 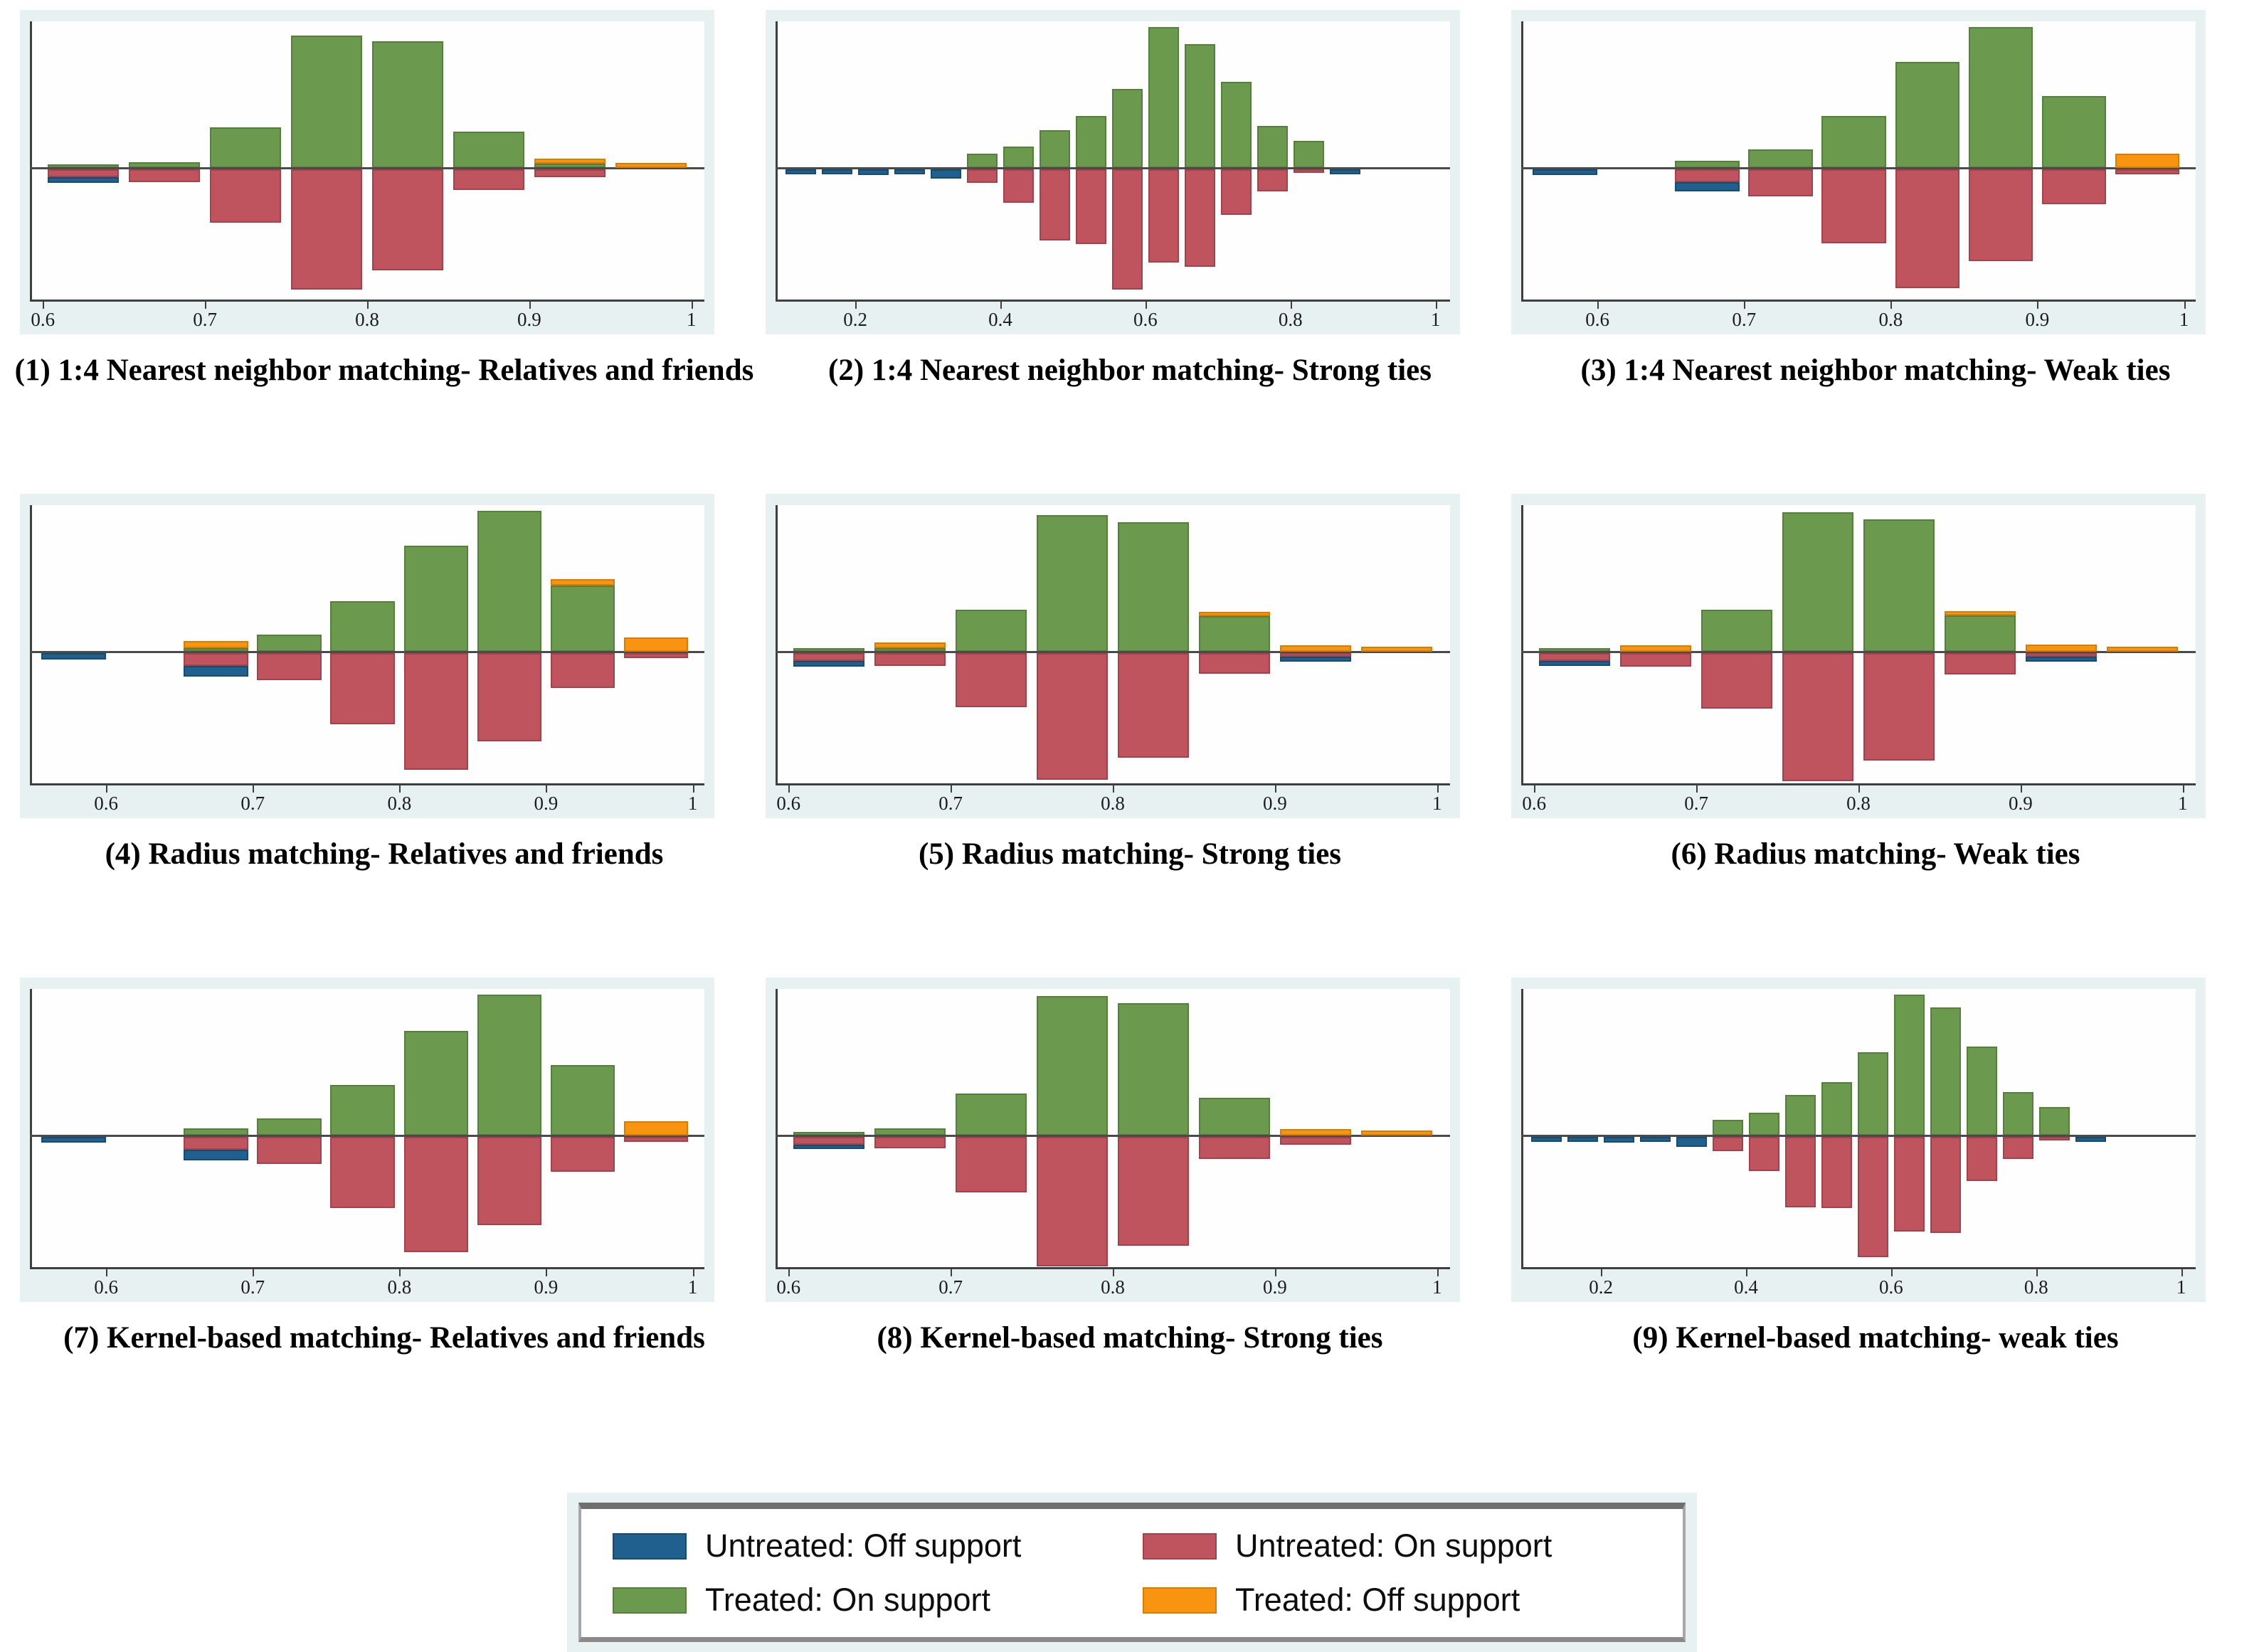 What do you see at coordinates (1875, 854) in the screenshot?
I see `panel-caption: (6) Radius matching- Weak ties` at bounding box center [1875, 854].